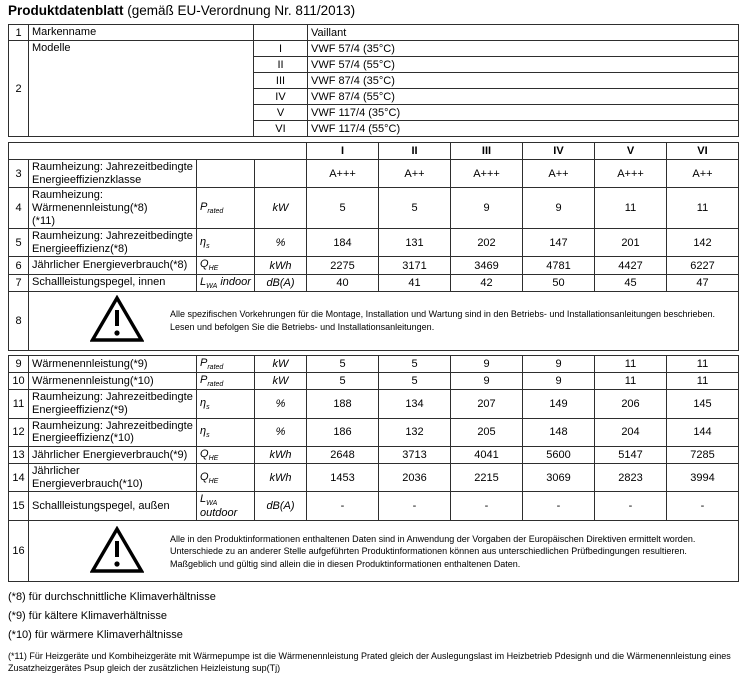 The height and width of the screenshot is (679, 745). What do you see at coordinates (702, 477) in the screenshot?
I see `value-cell: 3994` at bounding box center [702, 477].